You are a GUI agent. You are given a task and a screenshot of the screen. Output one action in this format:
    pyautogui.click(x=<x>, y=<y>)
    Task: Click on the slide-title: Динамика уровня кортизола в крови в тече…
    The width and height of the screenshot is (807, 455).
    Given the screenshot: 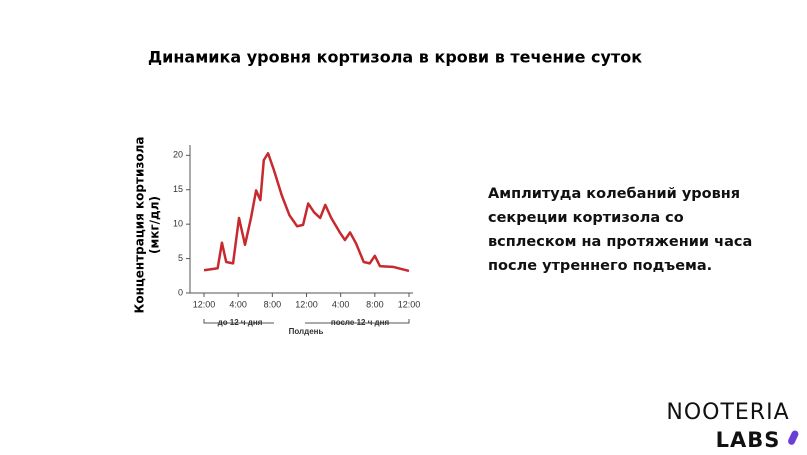 What is the action you would take?
    pyautogui.click(x=395, y=57)
    